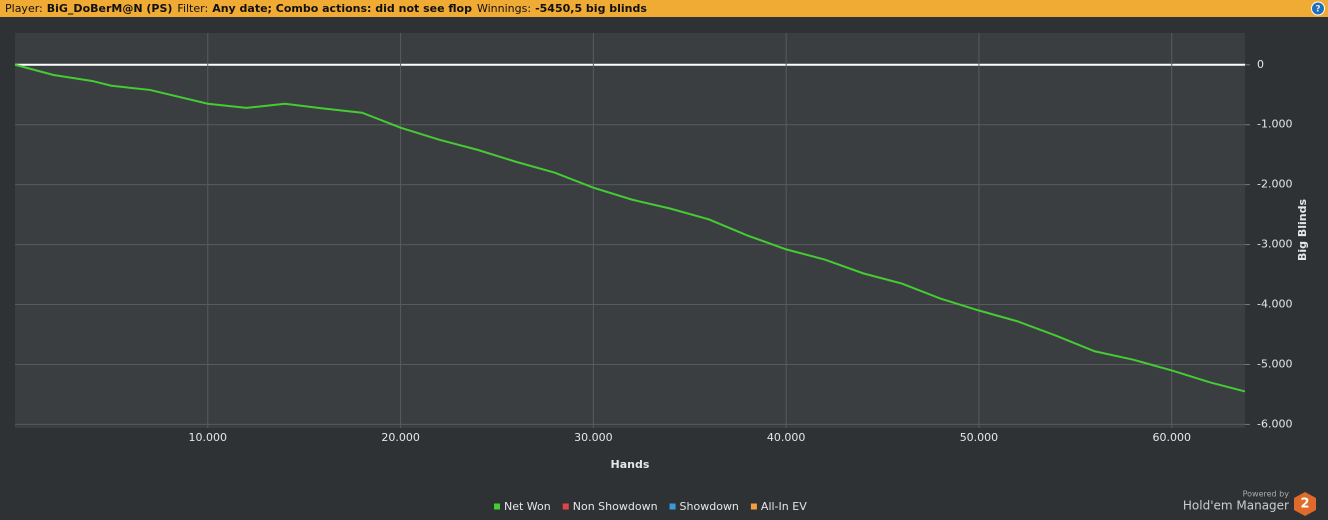 The image size is (1328, 520). What do you see at coordinates (1274, 304) in the screenshot?
I see `y-tick-label: -4.000` at bounding box center [1274, 304].